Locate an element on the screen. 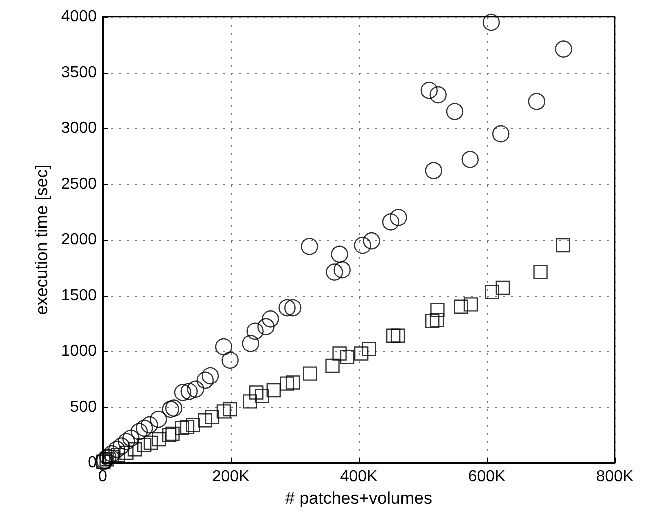 The image size is (656, 523). y-tick-label: 2000 is located at coordinates (79, 240).